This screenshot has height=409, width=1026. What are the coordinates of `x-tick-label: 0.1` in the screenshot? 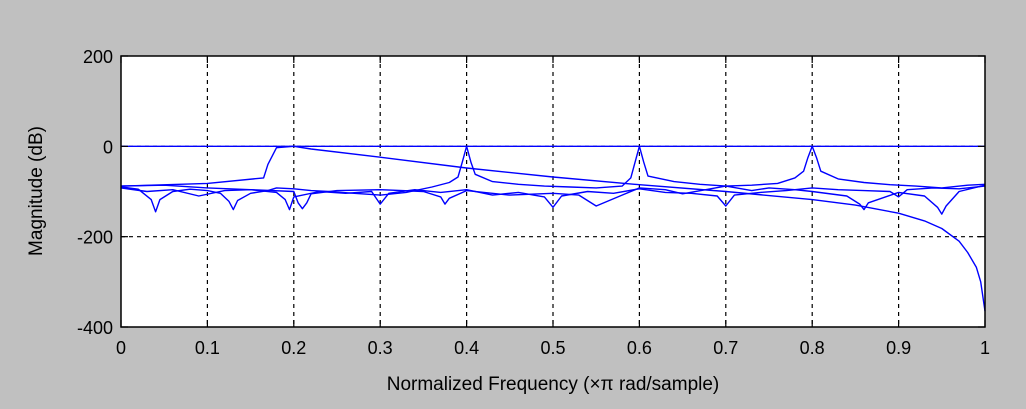 It's located at (207, 348).